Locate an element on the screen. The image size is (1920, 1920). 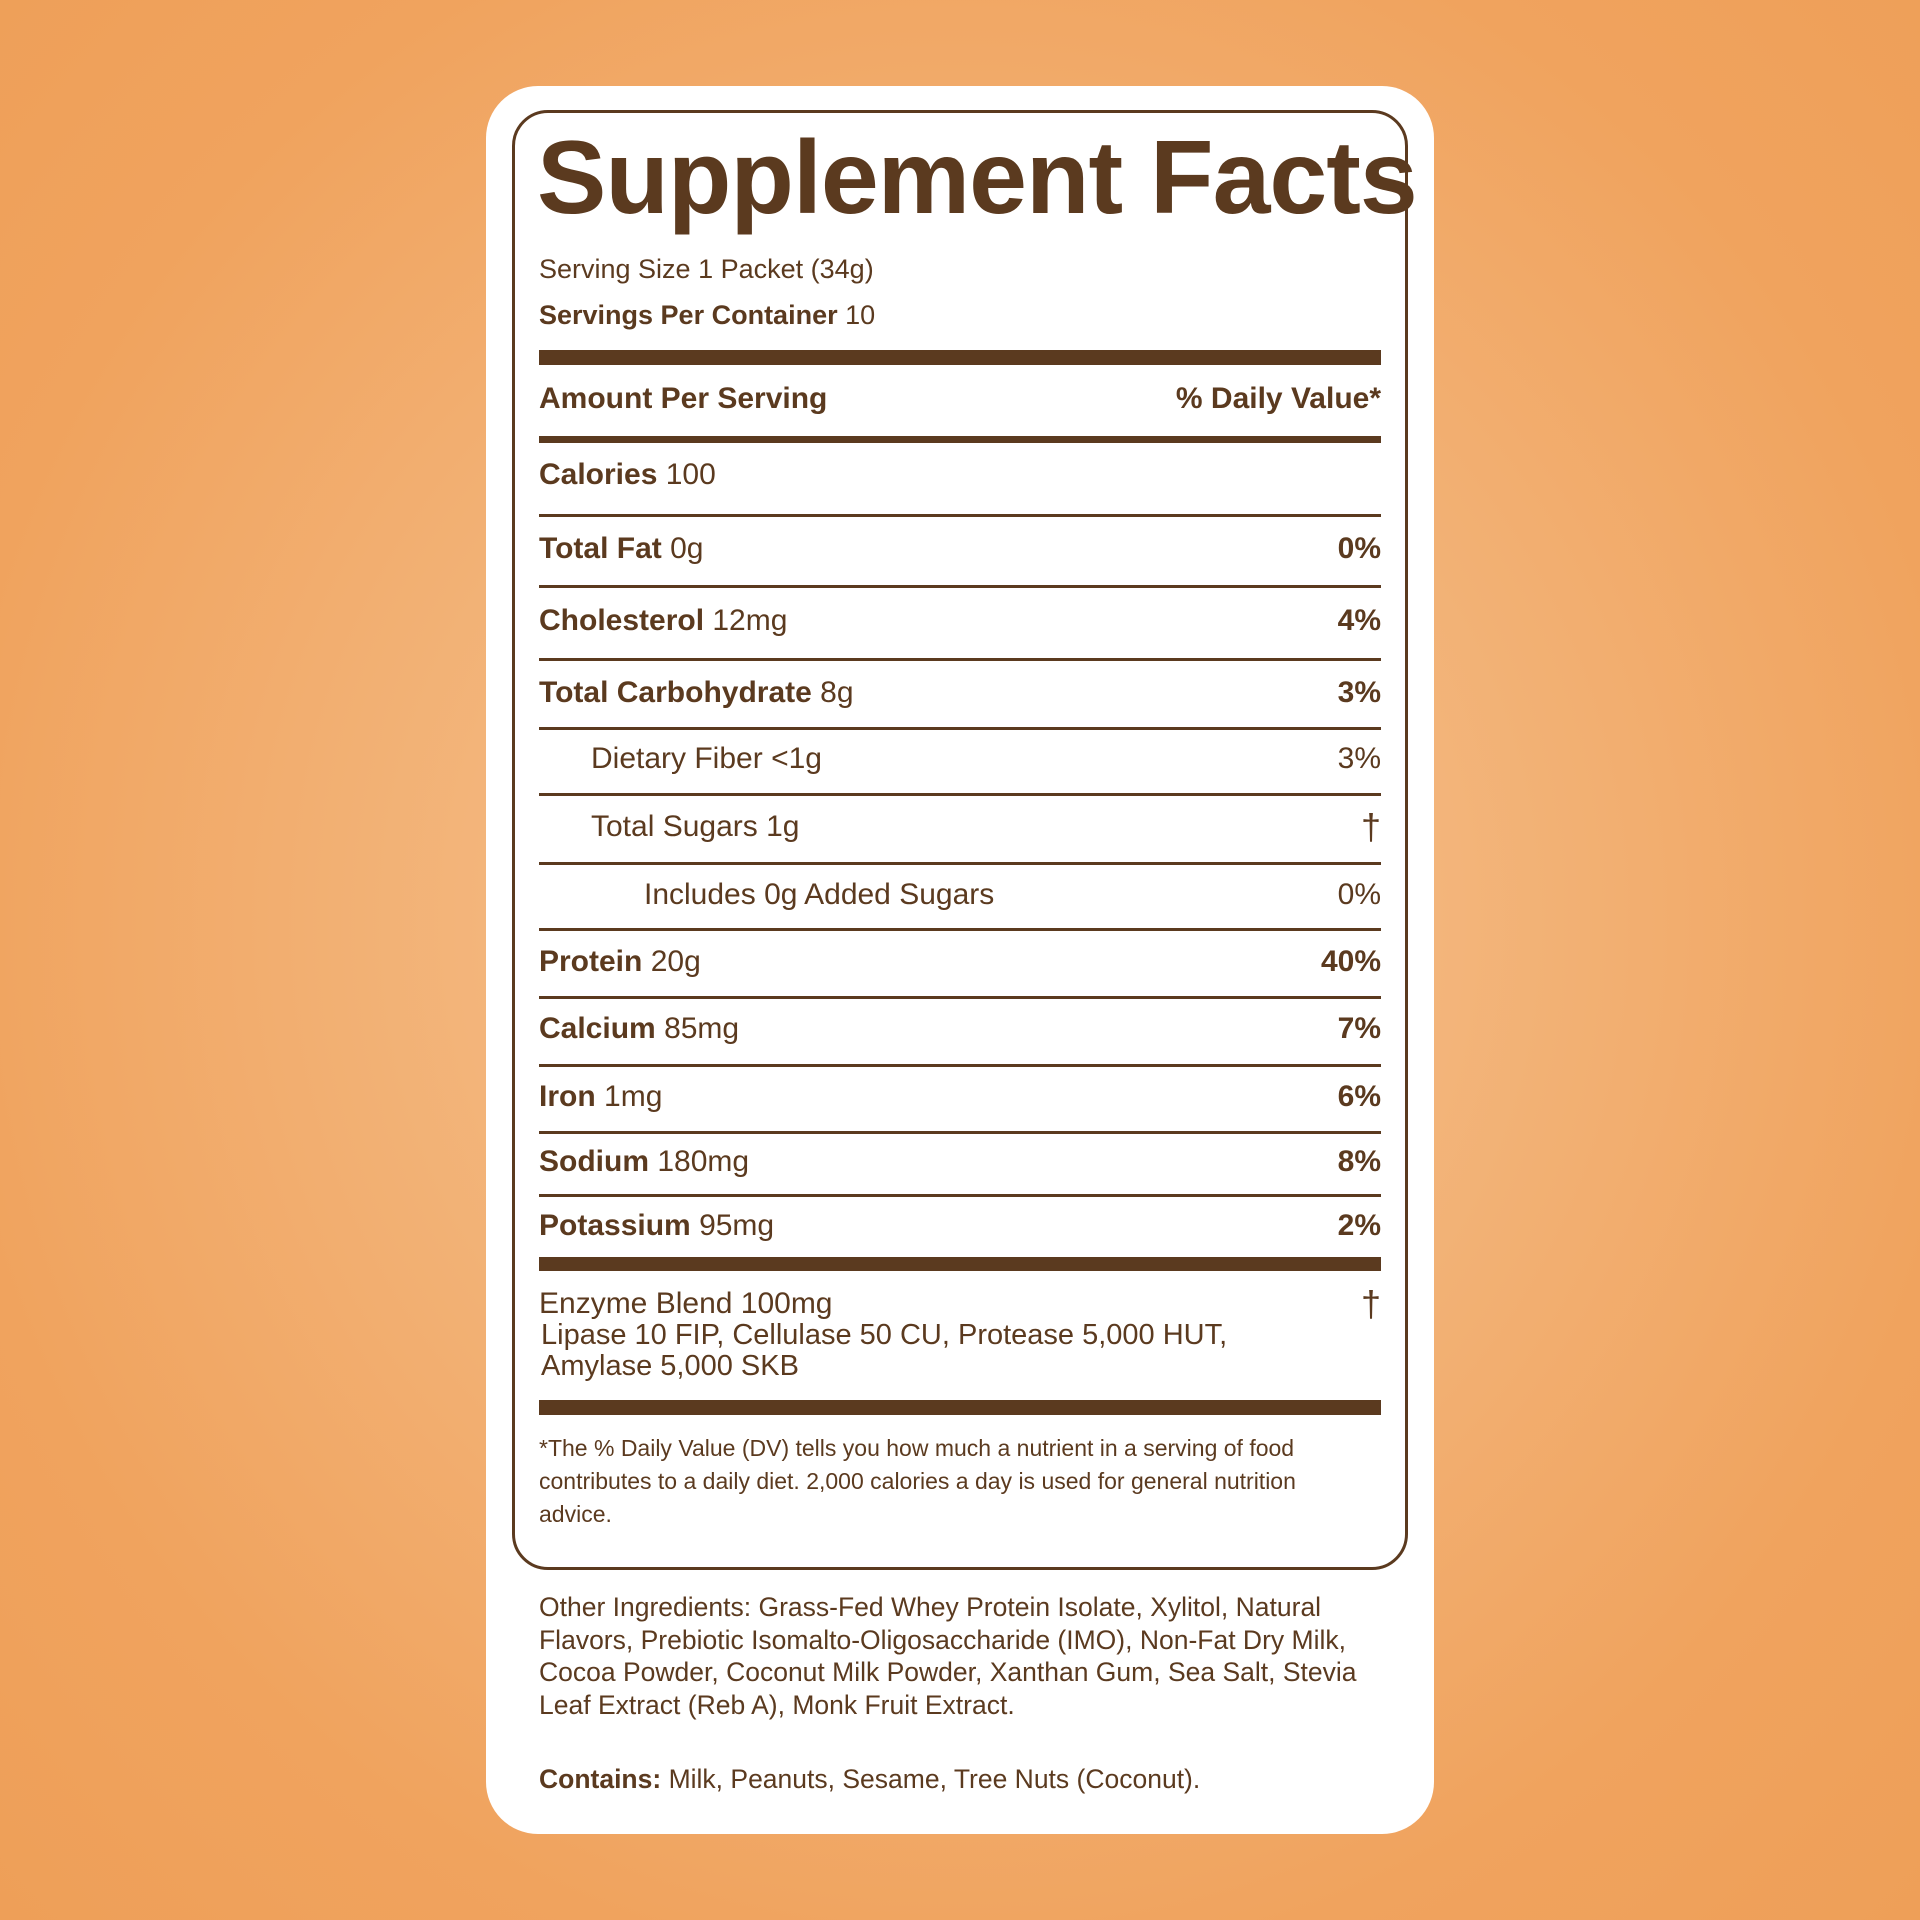
nutrient-label: Calcium is located at coordinates (597, 1028).